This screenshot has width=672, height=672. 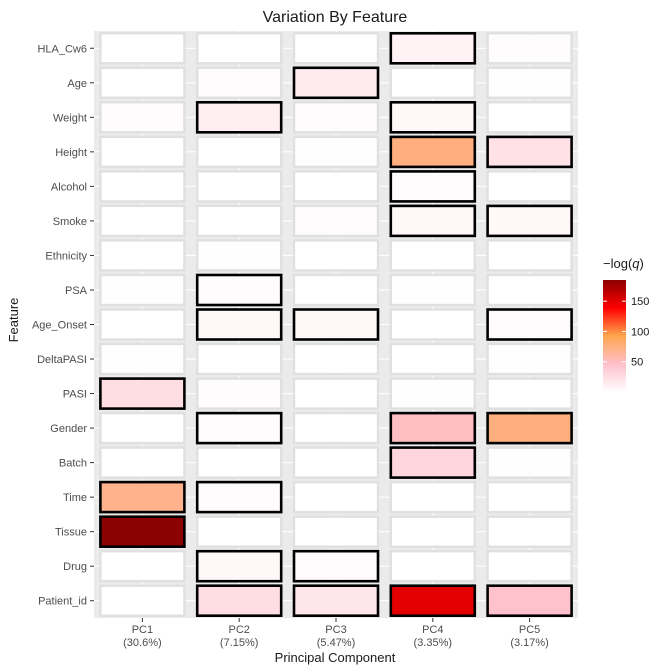 What do you see at coordinates (142, 117) in the screenshot?
I see `heatmap-cell-weight-pc1` at bounding box center [142, 117].